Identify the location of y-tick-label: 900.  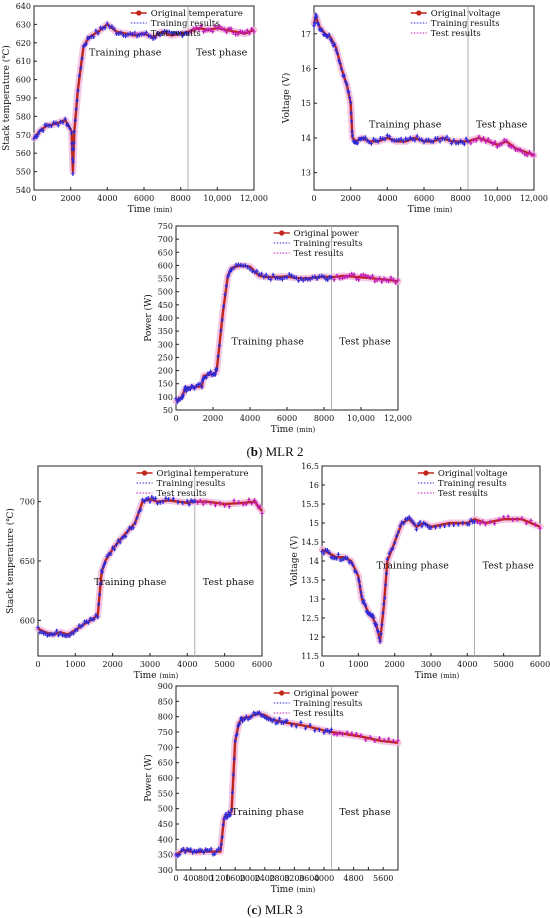
(165, 686).